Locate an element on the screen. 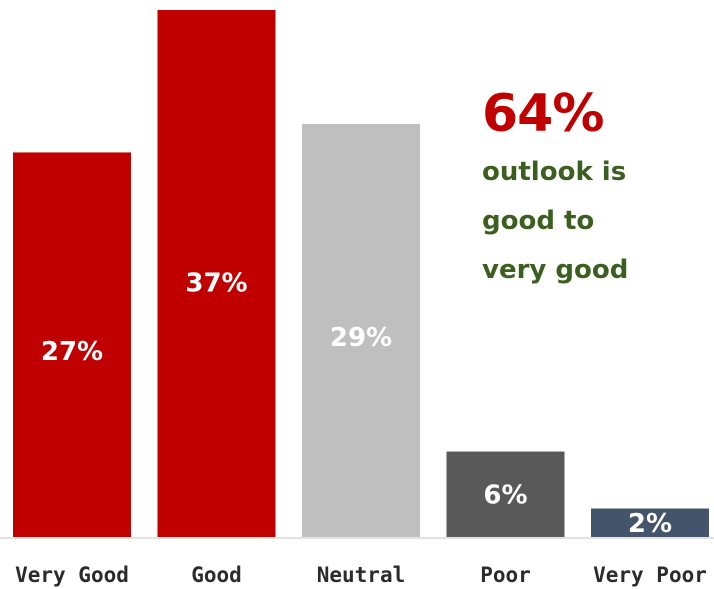 This screenshot has height=589, width=714. bar-value-label: 37% is located at coordinates (216, 284).